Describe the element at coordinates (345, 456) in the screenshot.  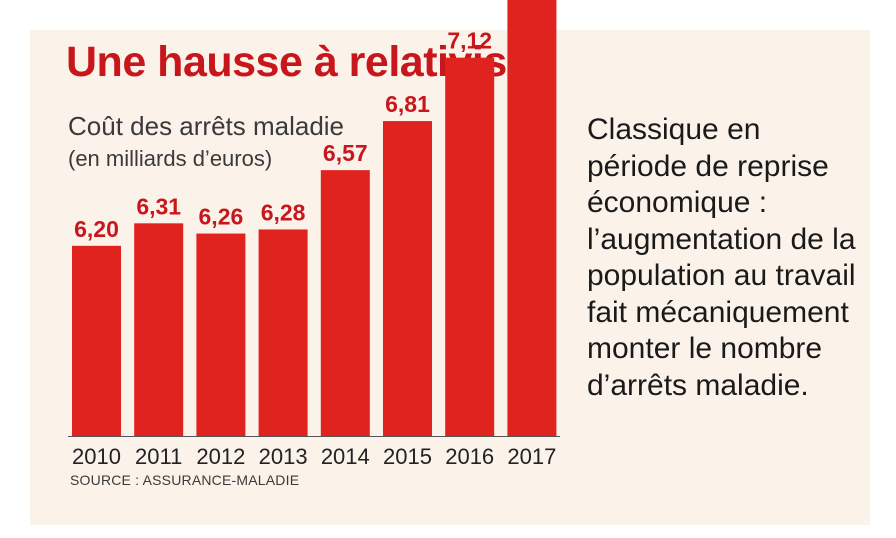
I see `x-tick-label-2014: 2014` at that location.